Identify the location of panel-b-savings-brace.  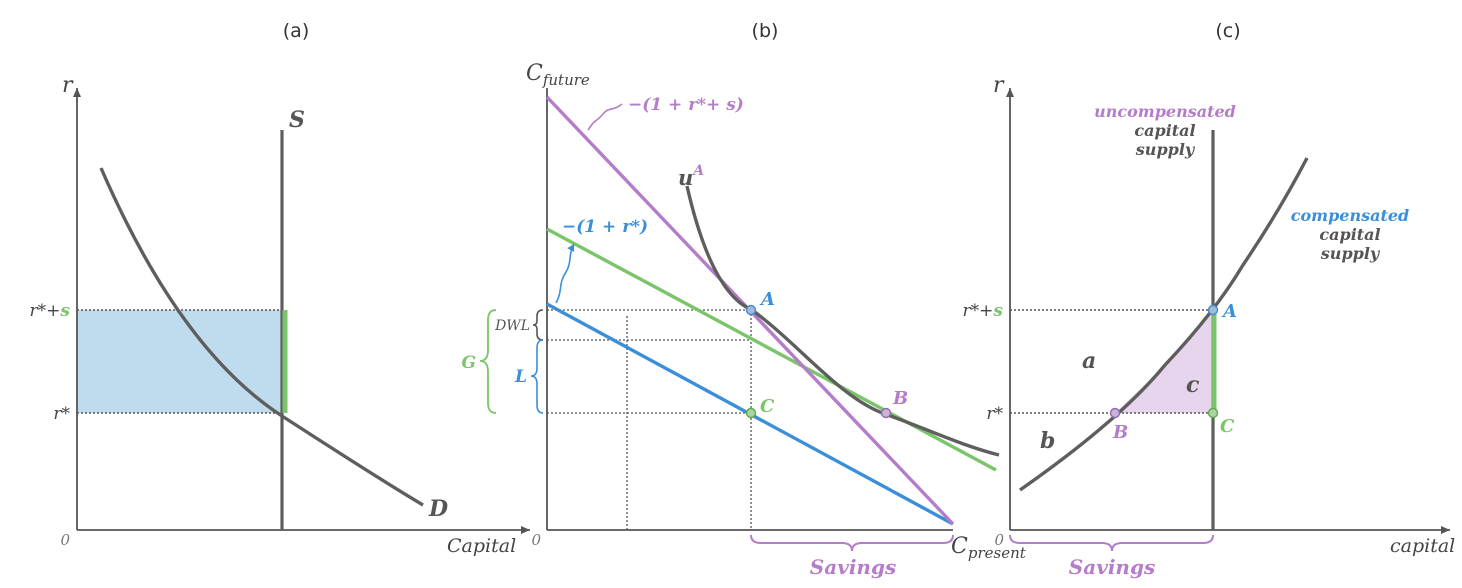
(852, 543).